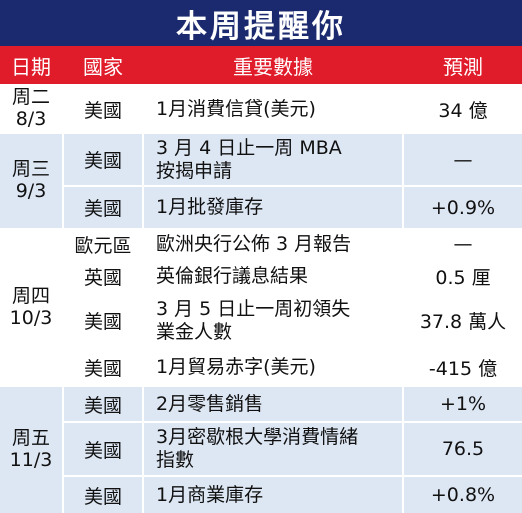 This screenshot has width=522, height=513. What do you see at coordinates (463, 404) in the screenshot?
I see `forecast-cell: +1%` at bounding box center [463, 404].